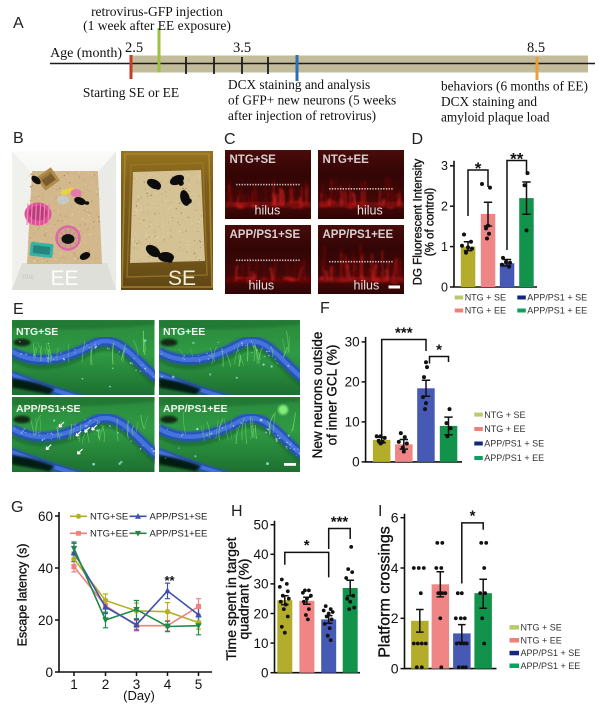  Describe the element at coordinates (299, 84) in the screenshot. I see `svg-text: DCX staining and analysis` at that location.